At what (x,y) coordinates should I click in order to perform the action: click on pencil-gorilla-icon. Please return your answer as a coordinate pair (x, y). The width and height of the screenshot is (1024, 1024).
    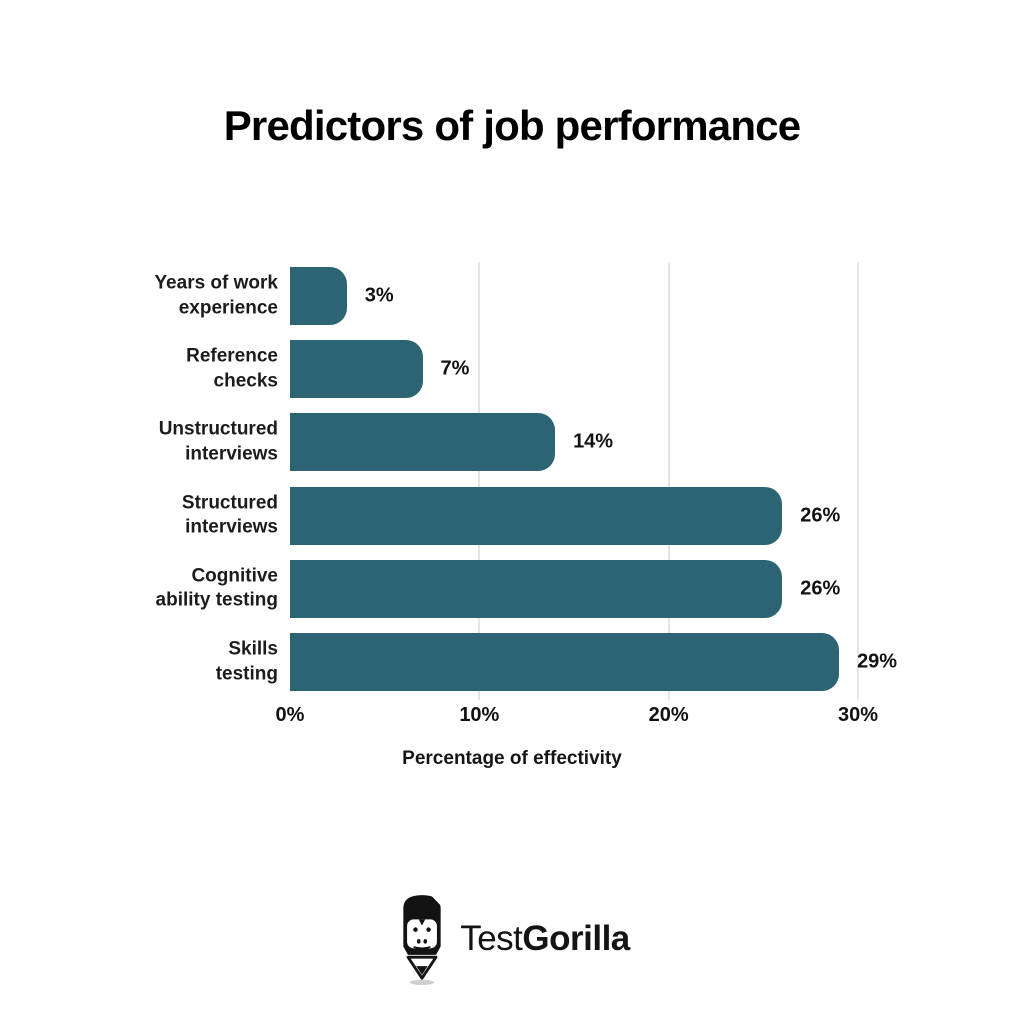
    Looking at the image, I should click on (423, 939).